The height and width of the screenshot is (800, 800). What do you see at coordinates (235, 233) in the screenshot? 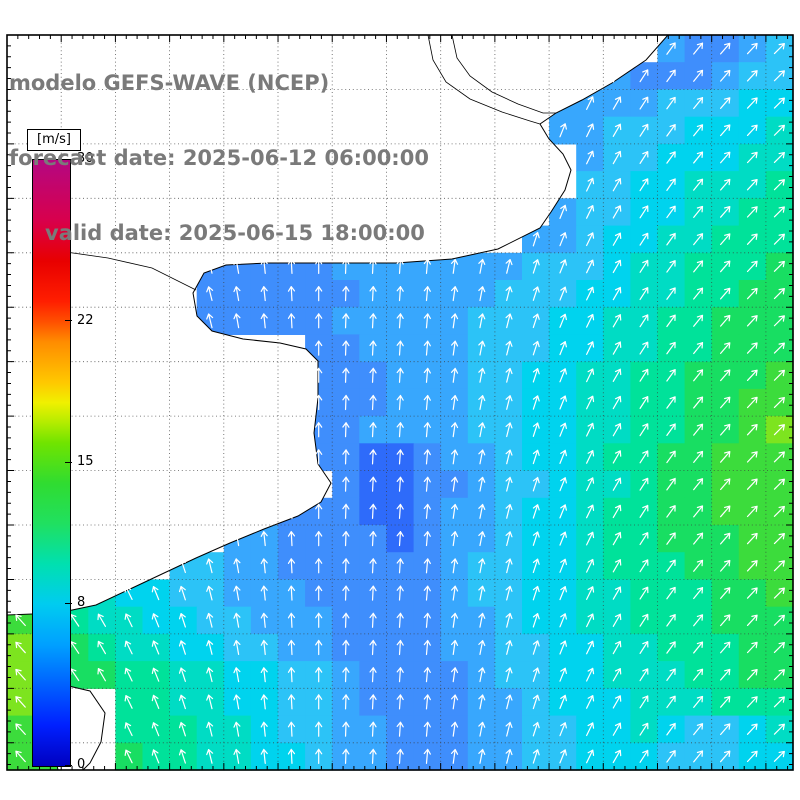
I see `valid-date: valid date: 2025-06-15 18:00:00` at bounding box center [235, 233].